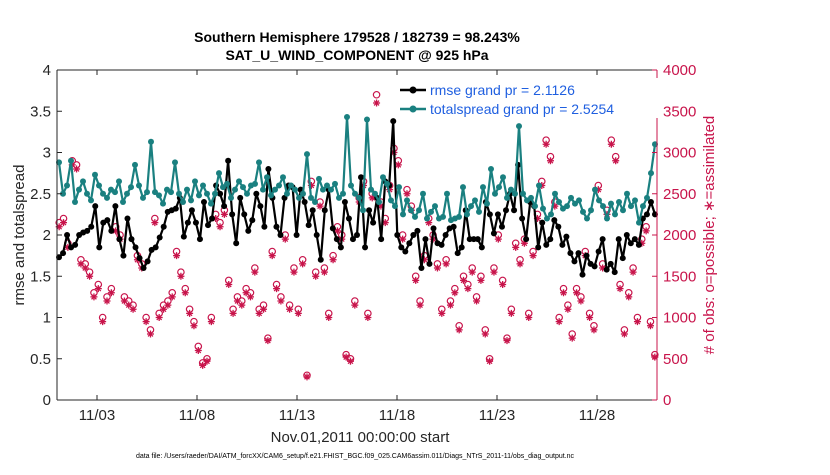 The height and width of the screenshot is (475, 830). What do you see at coordinates (356, 55) in the screenshot?
I see `chart-title-line2: SAT_U_WIND_COMPONENT @ 925 hPa` at bounding box center [356, 55].